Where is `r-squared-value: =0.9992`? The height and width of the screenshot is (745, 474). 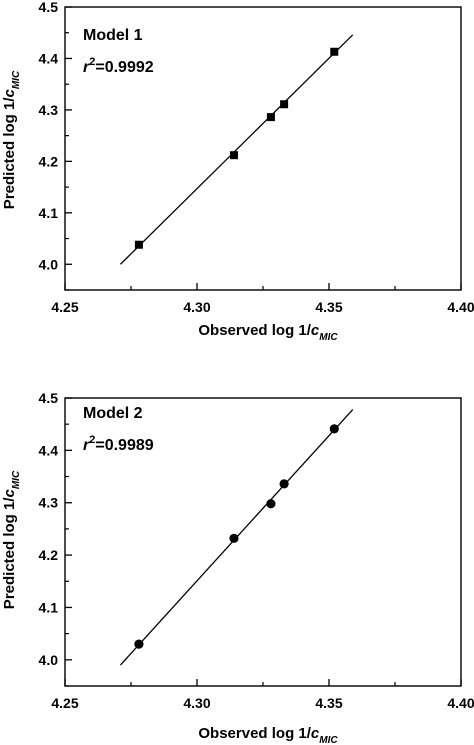 r-squared-value: =0.9992 is located at coordinates (124, 67).